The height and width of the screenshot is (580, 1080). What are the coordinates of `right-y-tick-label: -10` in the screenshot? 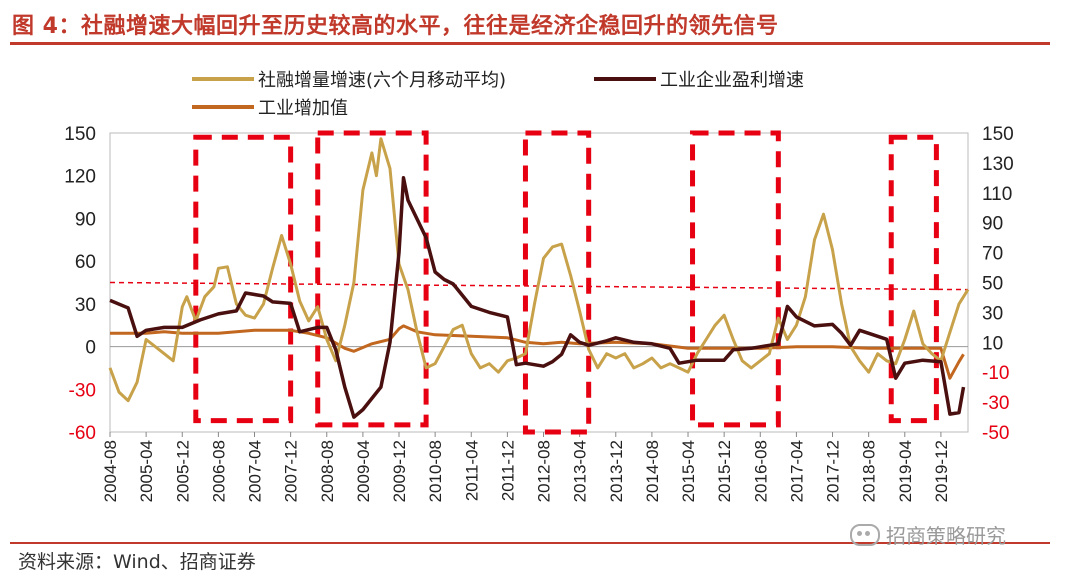 It's located at (995, 373).